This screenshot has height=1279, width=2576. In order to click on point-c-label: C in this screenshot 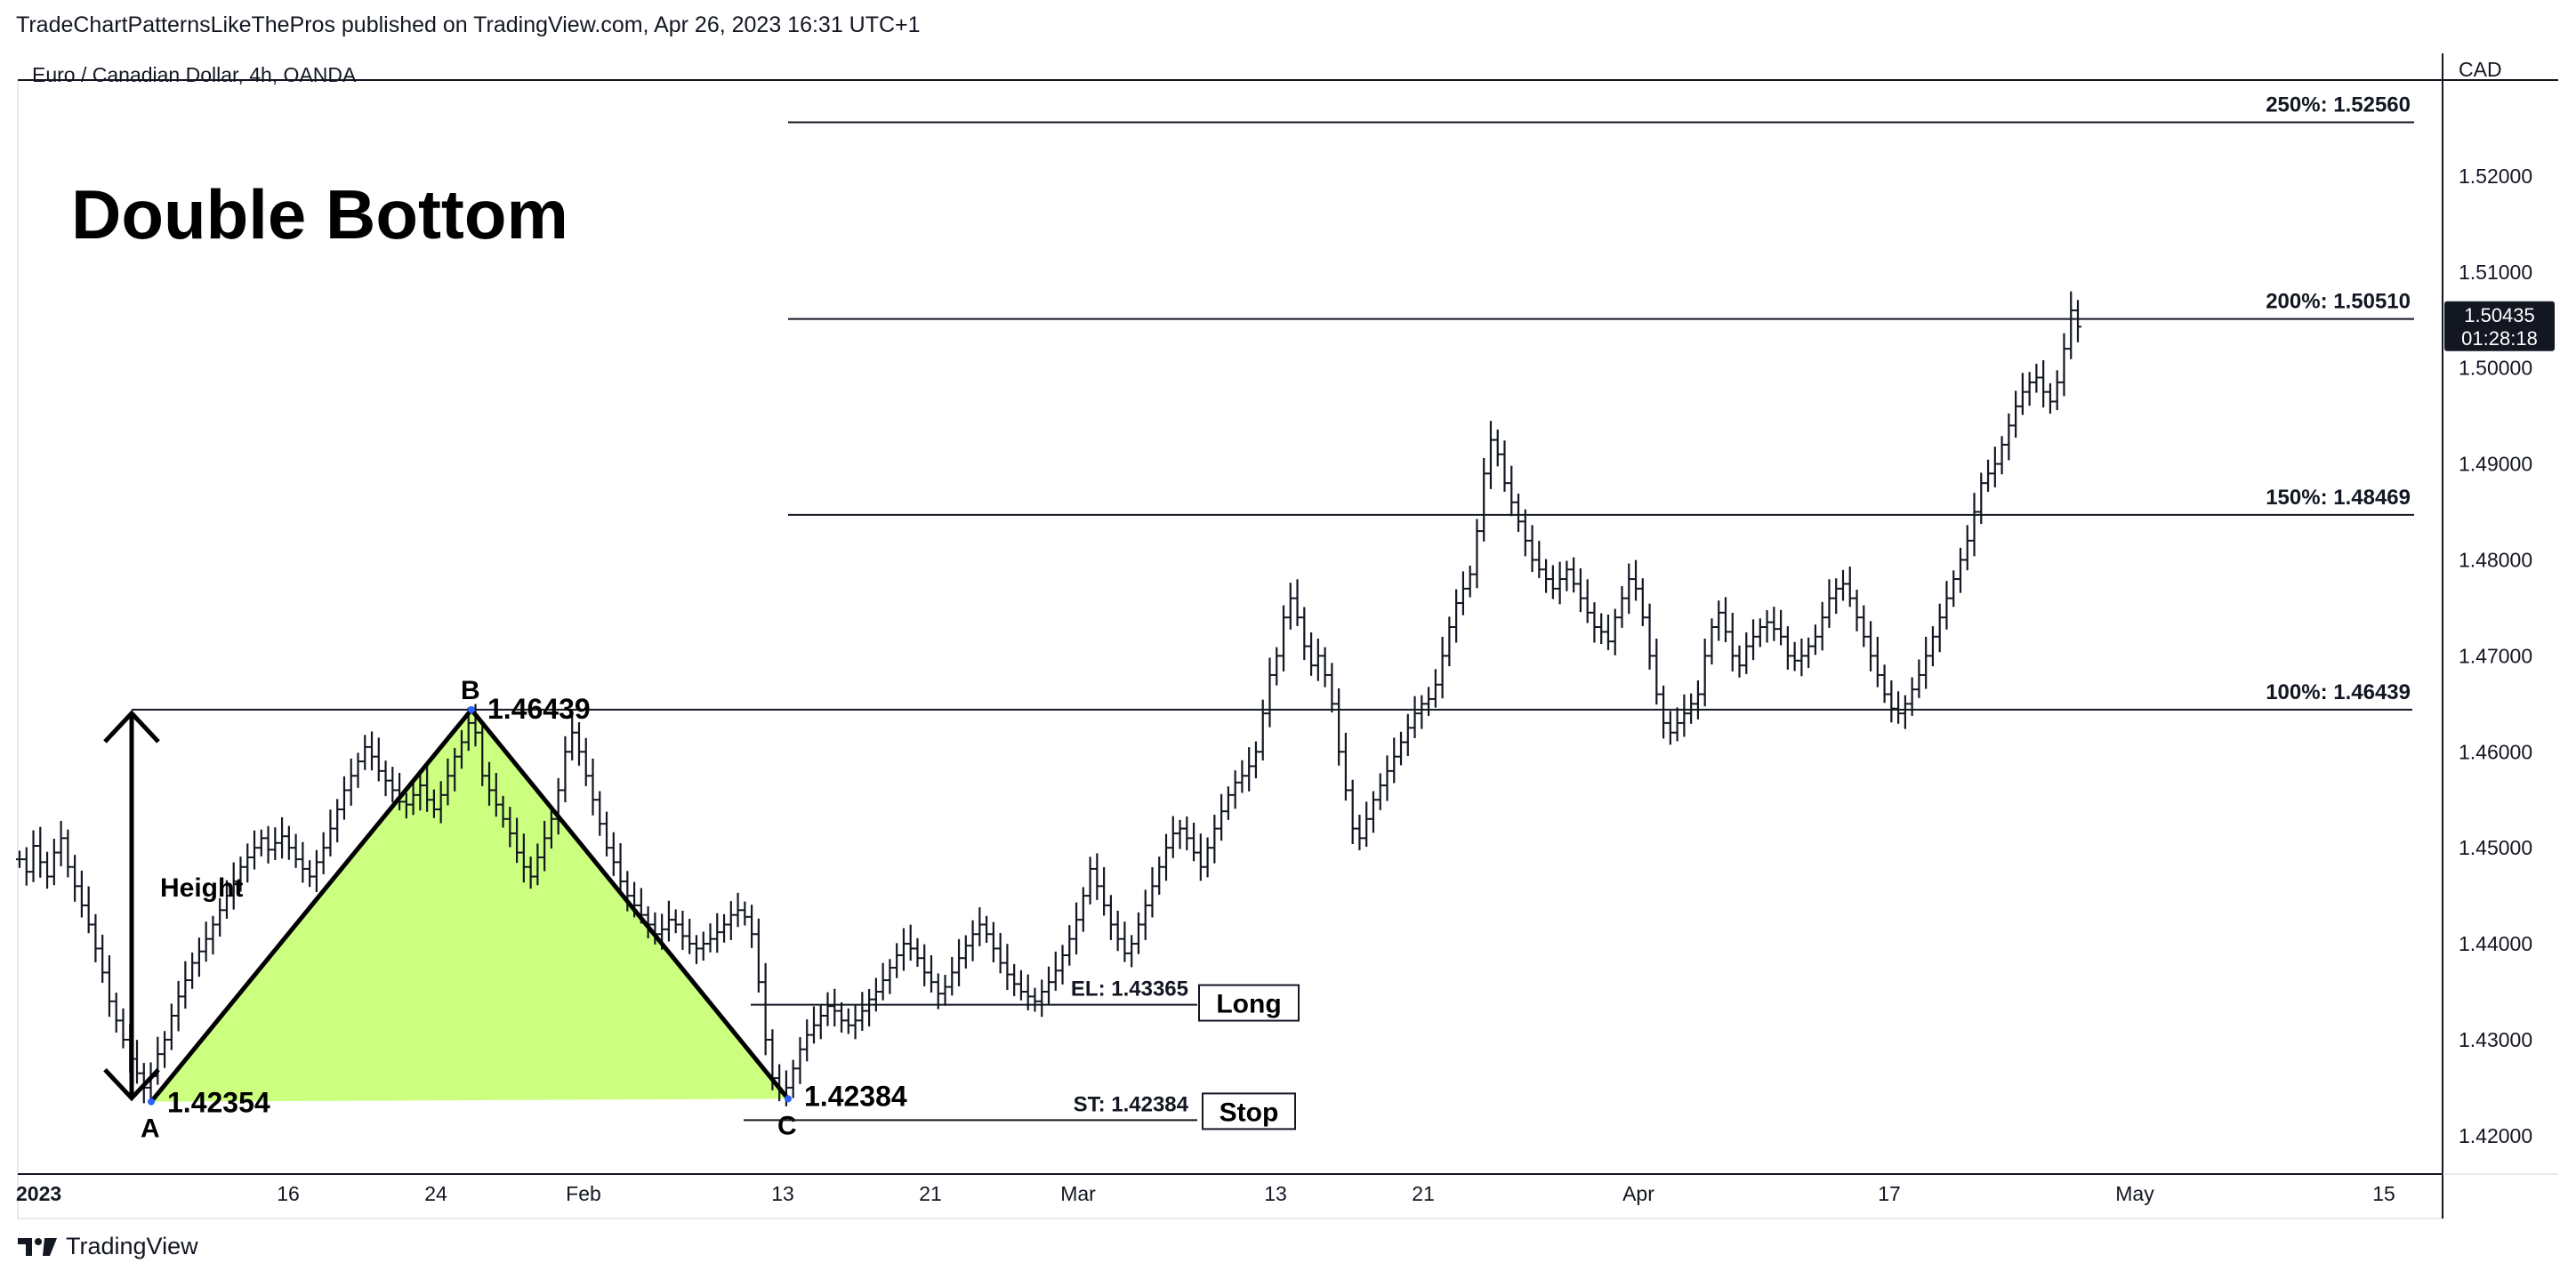, I will do `click(787, 1125)`.